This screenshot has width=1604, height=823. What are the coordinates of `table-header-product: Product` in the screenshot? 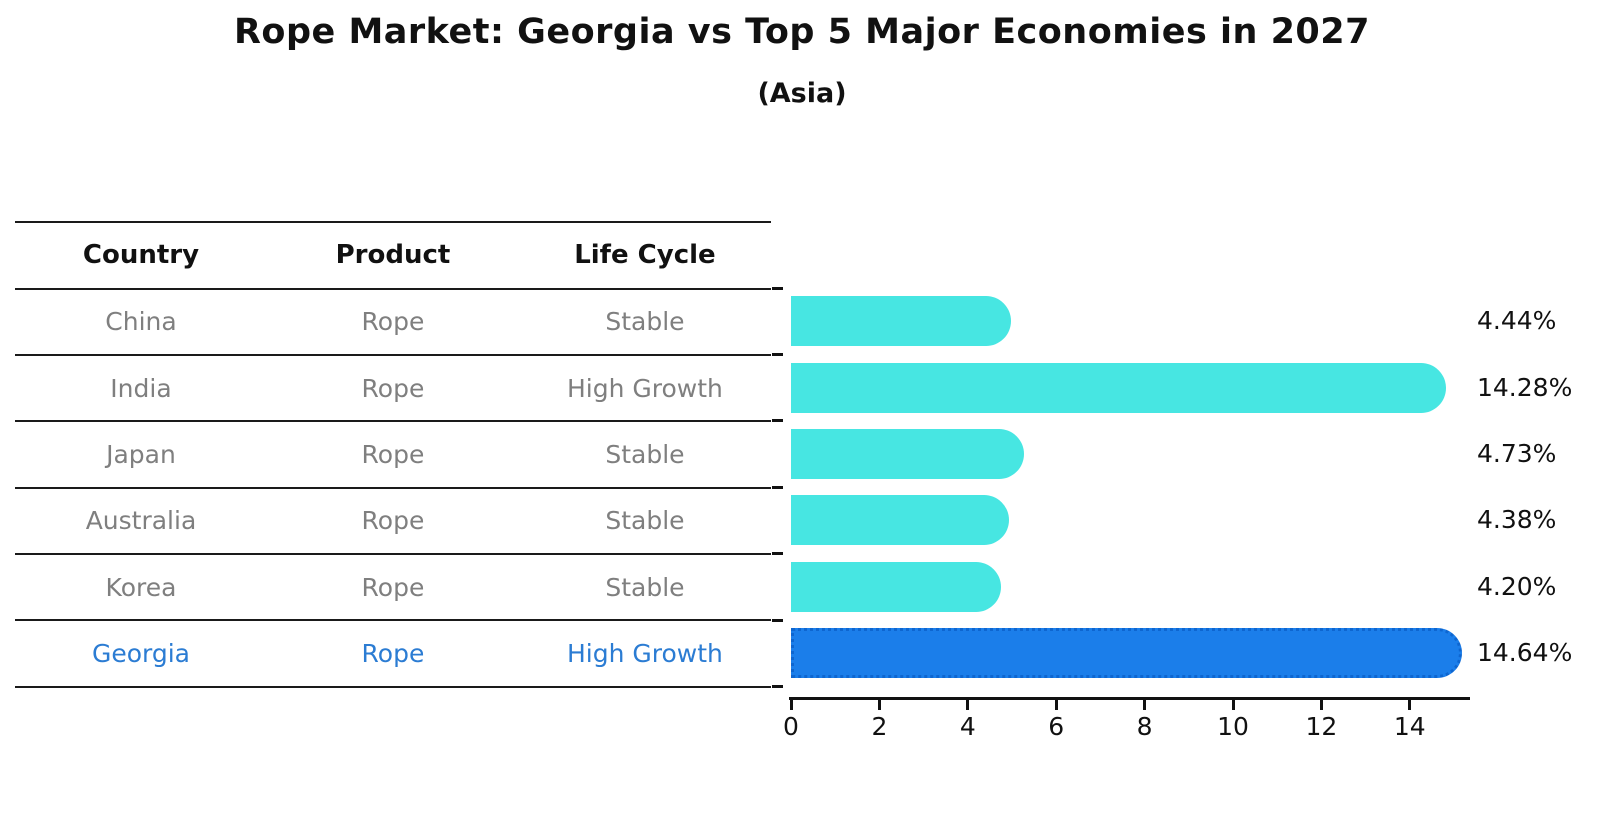 It's located at (393, 255).